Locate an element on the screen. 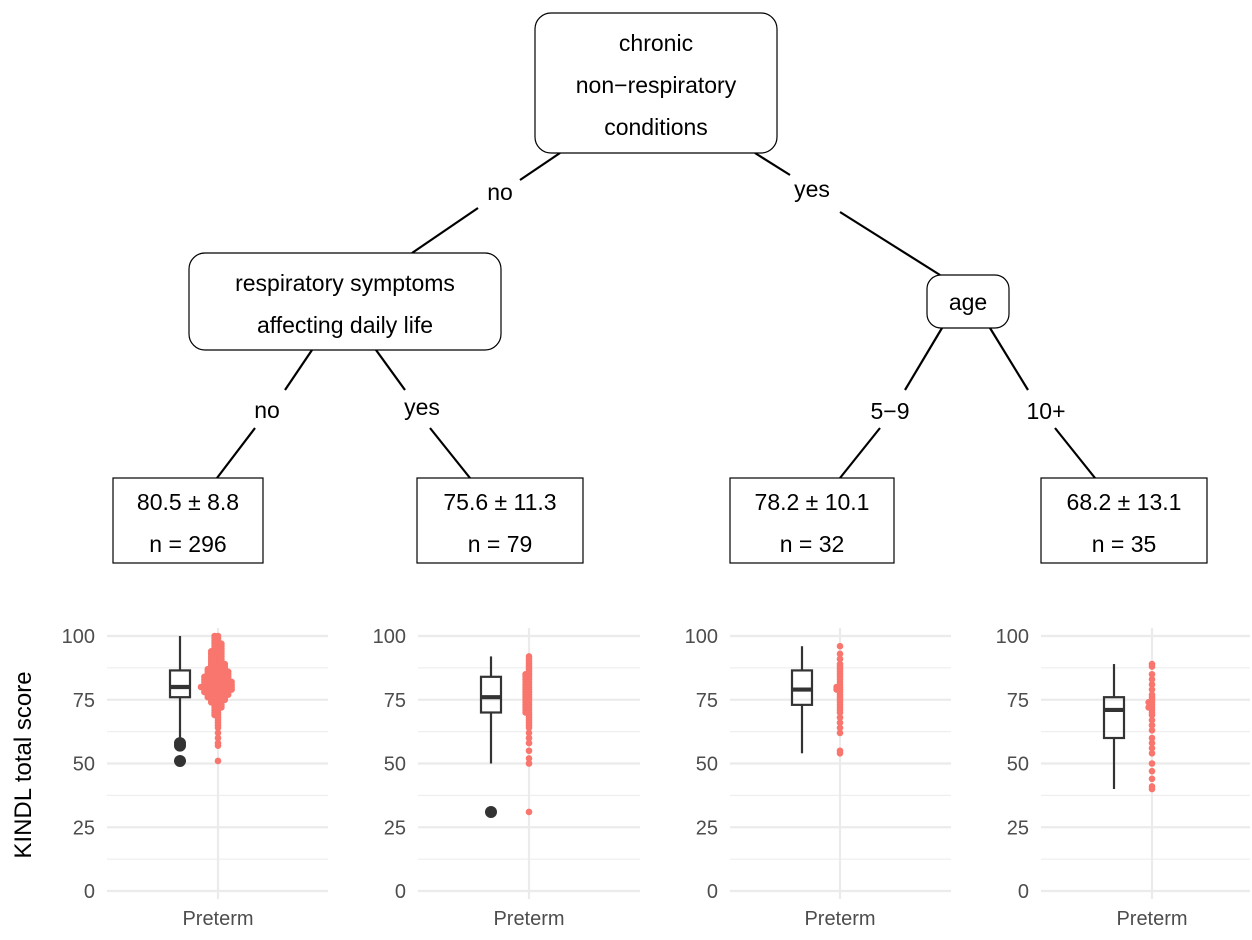  leaf-node-2-box is located at coordinates (500, 520).